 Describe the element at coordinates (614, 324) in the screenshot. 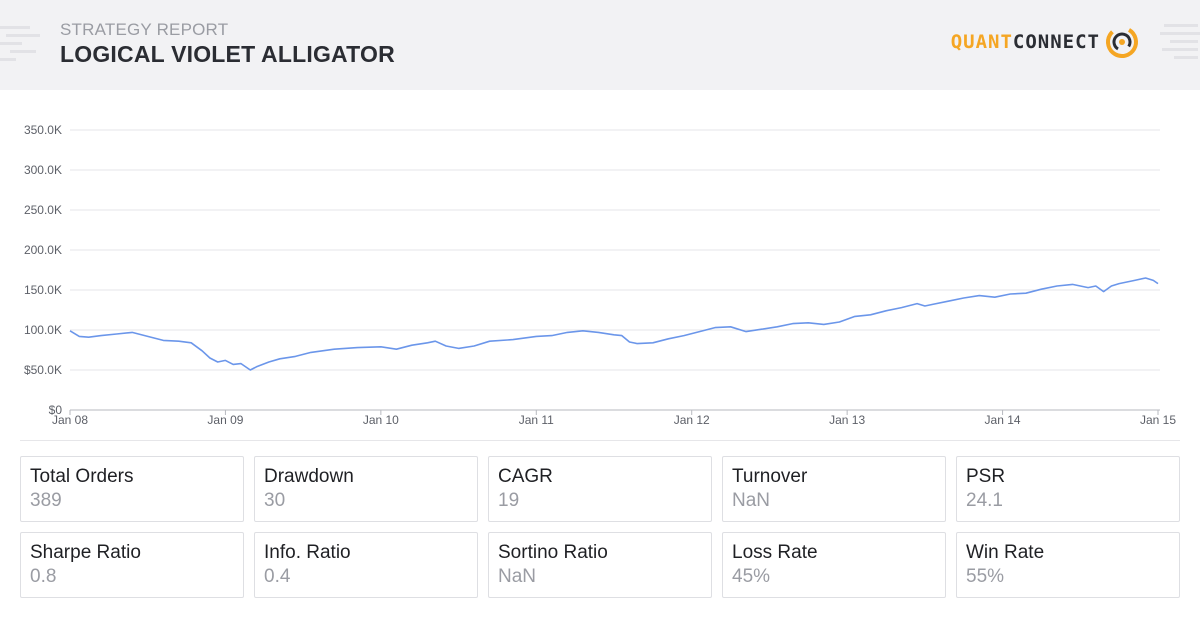

I see `equity-line` at that location.